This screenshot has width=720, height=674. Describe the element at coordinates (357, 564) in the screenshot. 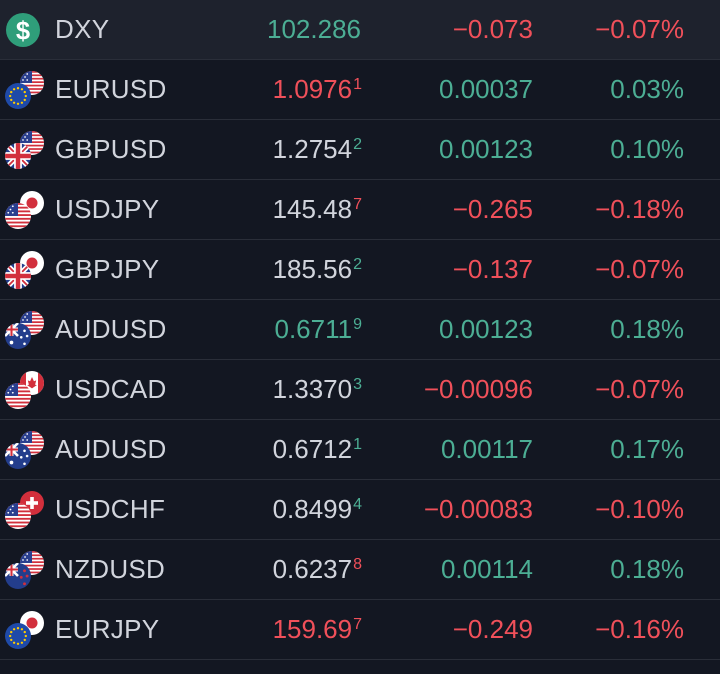

I see `last-price-pip-digit: 8` at that location.